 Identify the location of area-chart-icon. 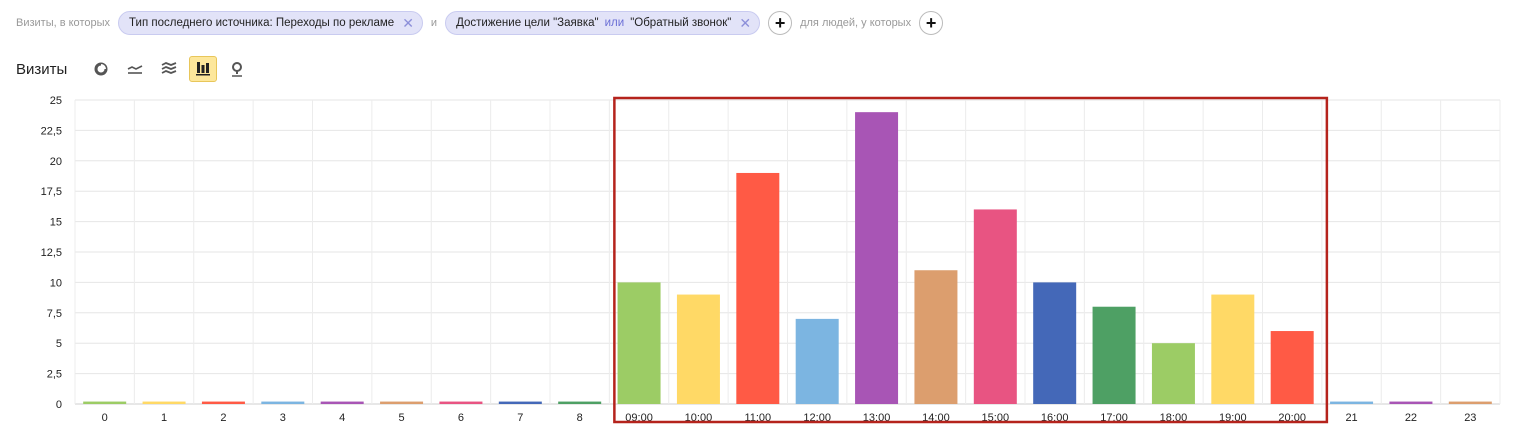
(169, 69).